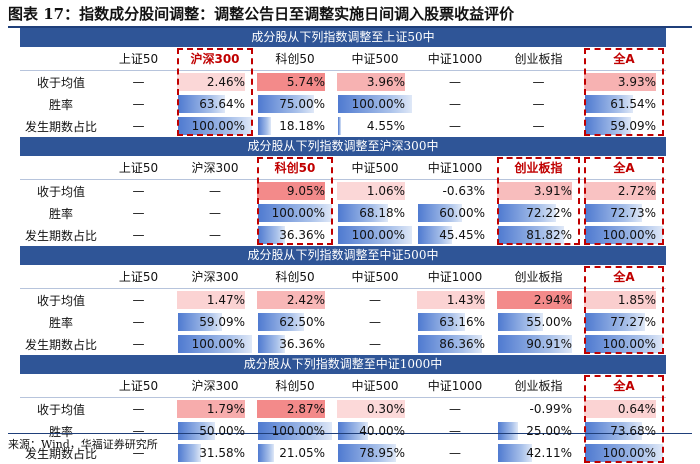 The height and width of the screenshot is (464, 700). Describe the element at coordinates (215, 300) in the screenshot. I see `value-cell: 1.47%` at that location.